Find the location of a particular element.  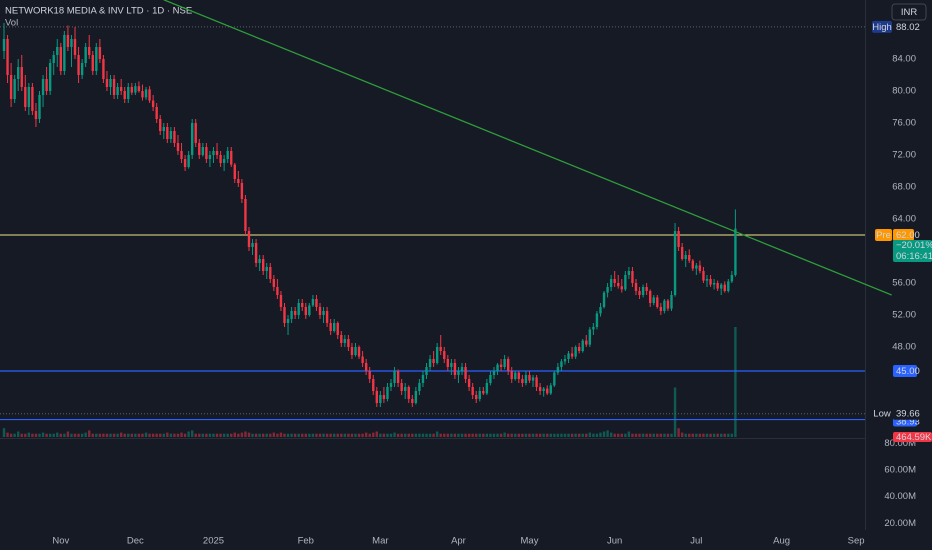

level-label: 45.00 is located at coordinates (908, 371).